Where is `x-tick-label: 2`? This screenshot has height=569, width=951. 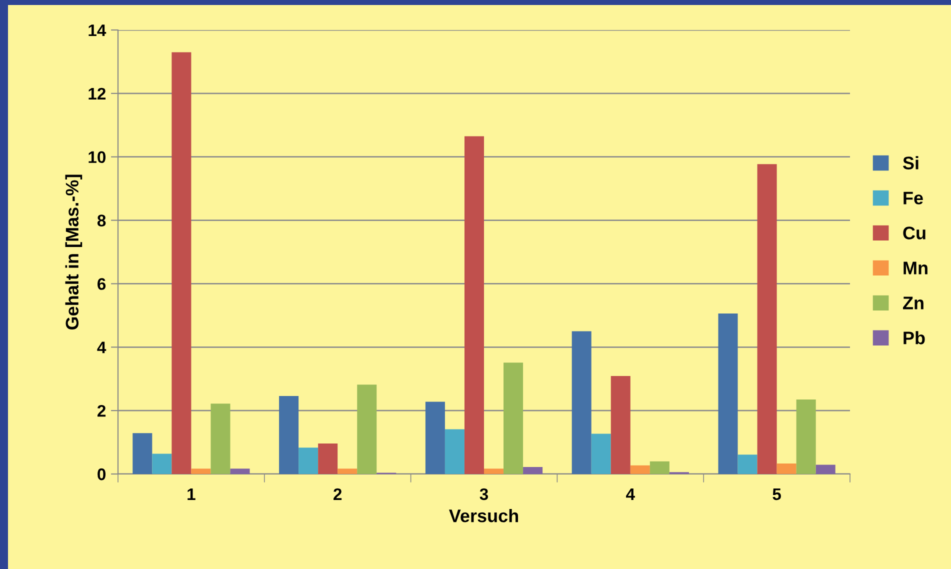
x-tick-label: 2 is located at coordinates (338, 494).